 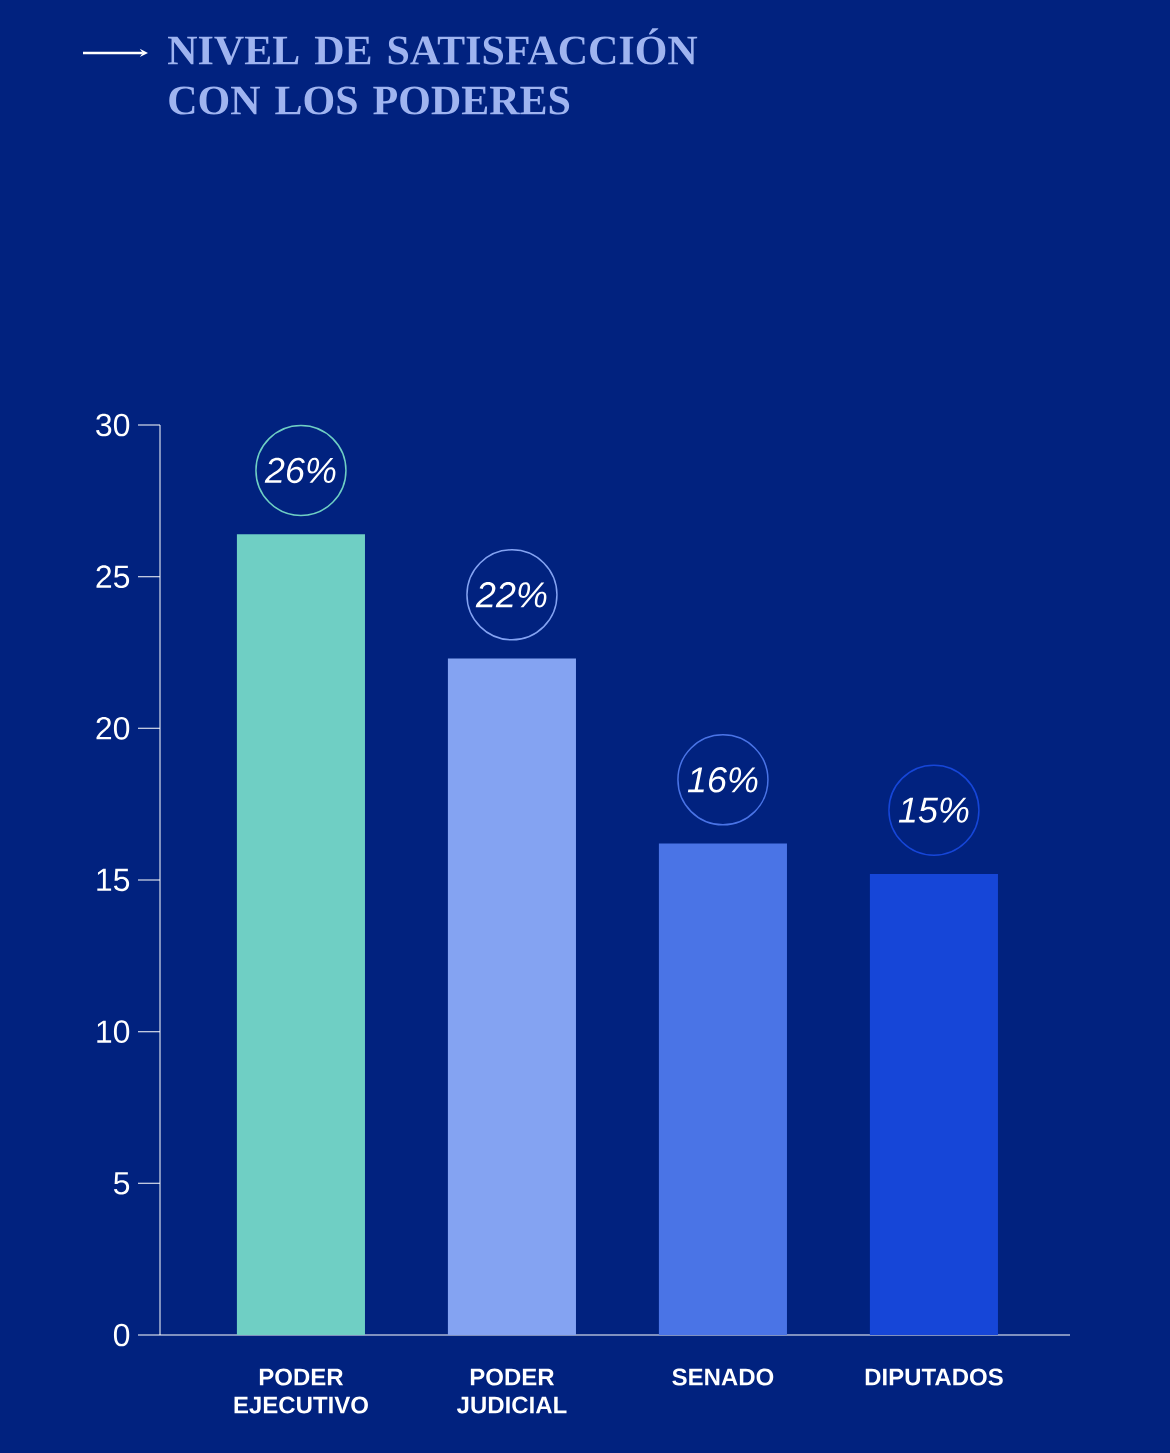 I want to click on y-tick-label: 25, so click(x=113, y=576).